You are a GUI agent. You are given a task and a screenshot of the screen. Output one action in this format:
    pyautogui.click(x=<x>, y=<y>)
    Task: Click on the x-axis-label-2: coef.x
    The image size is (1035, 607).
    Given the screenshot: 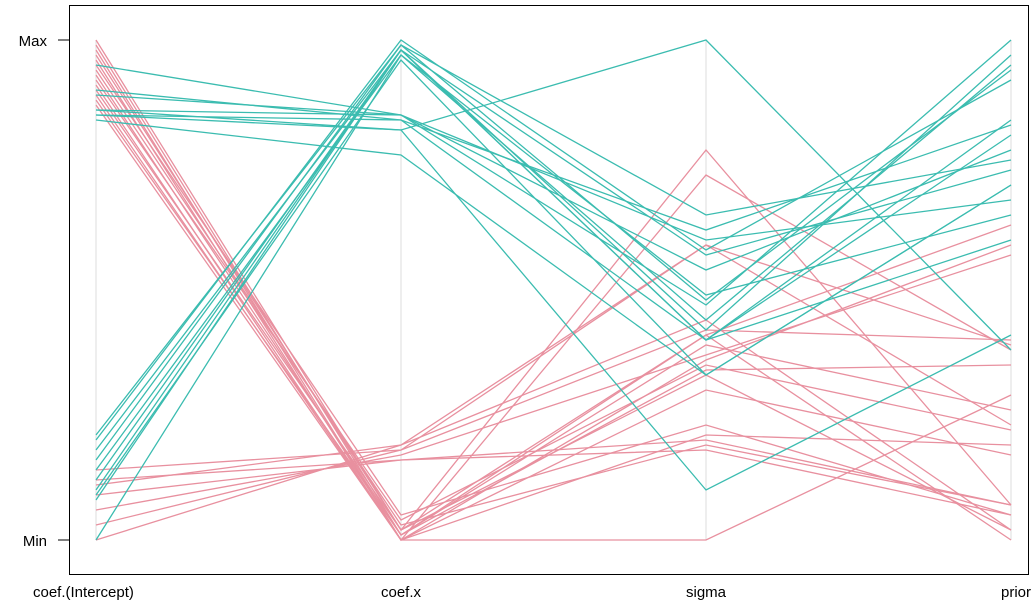 What is the action you would take?
    pyautogui.click(x=401, y=592)
    